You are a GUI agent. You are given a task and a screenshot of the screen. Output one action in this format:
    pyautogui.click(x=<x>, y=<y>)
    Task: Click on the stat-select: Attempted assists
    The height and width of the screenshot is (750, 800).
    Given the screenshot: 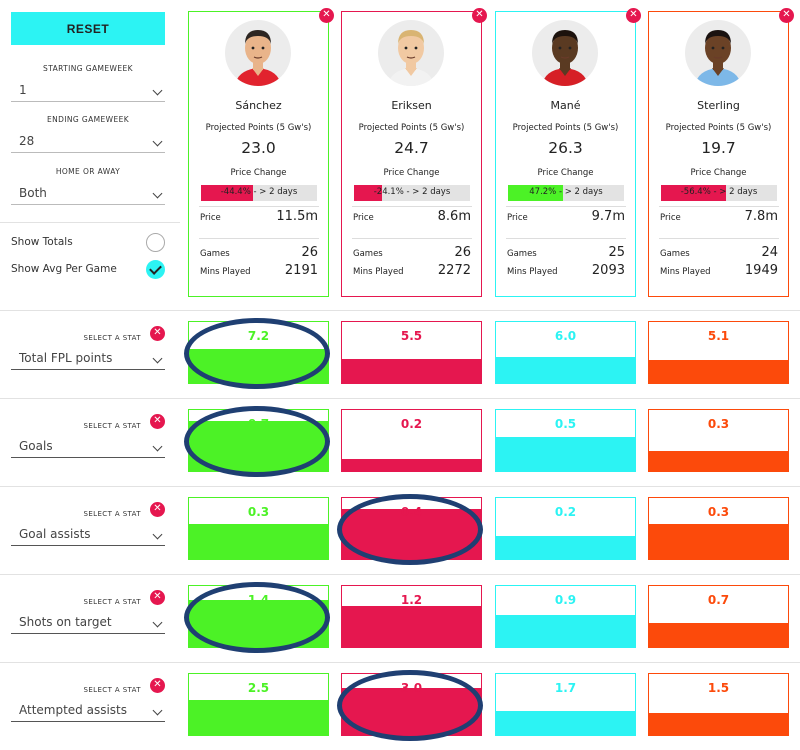 What is the action you would take?
    pyautogui.click(x=88, y=711)
    